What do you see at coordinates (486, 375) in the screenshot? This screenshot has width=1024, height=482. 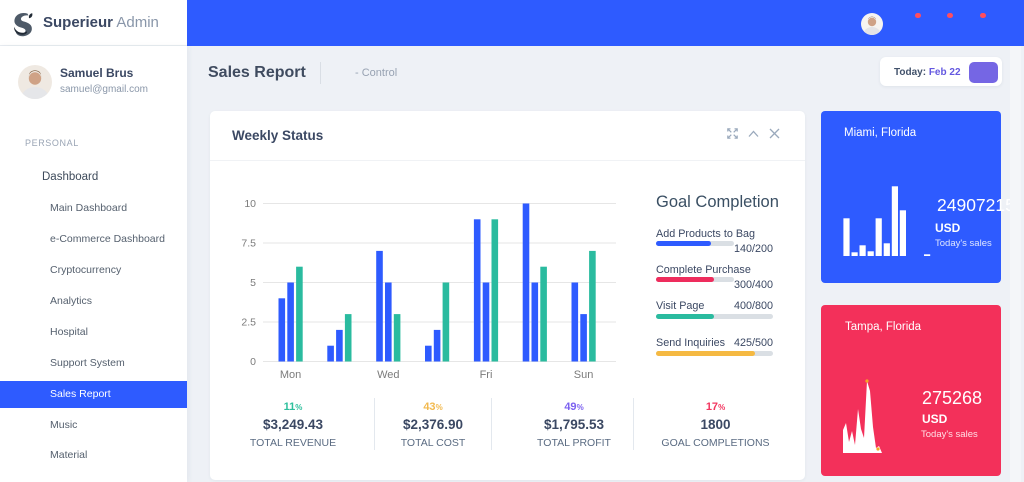 I see `svg-text: Fri` at bounding box center [486, 375].